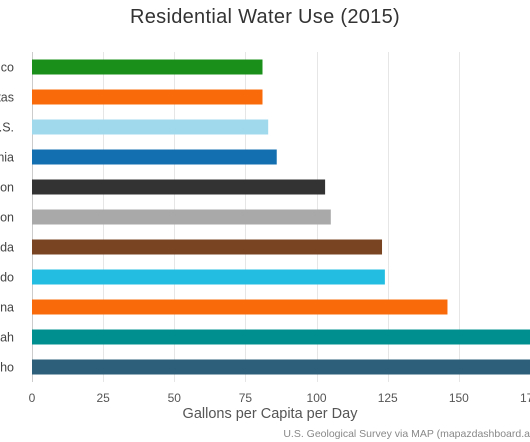 Image resolution: width=530 pixels, height=442 pixels. I want to click on category-label: nia, so click(7, 158).